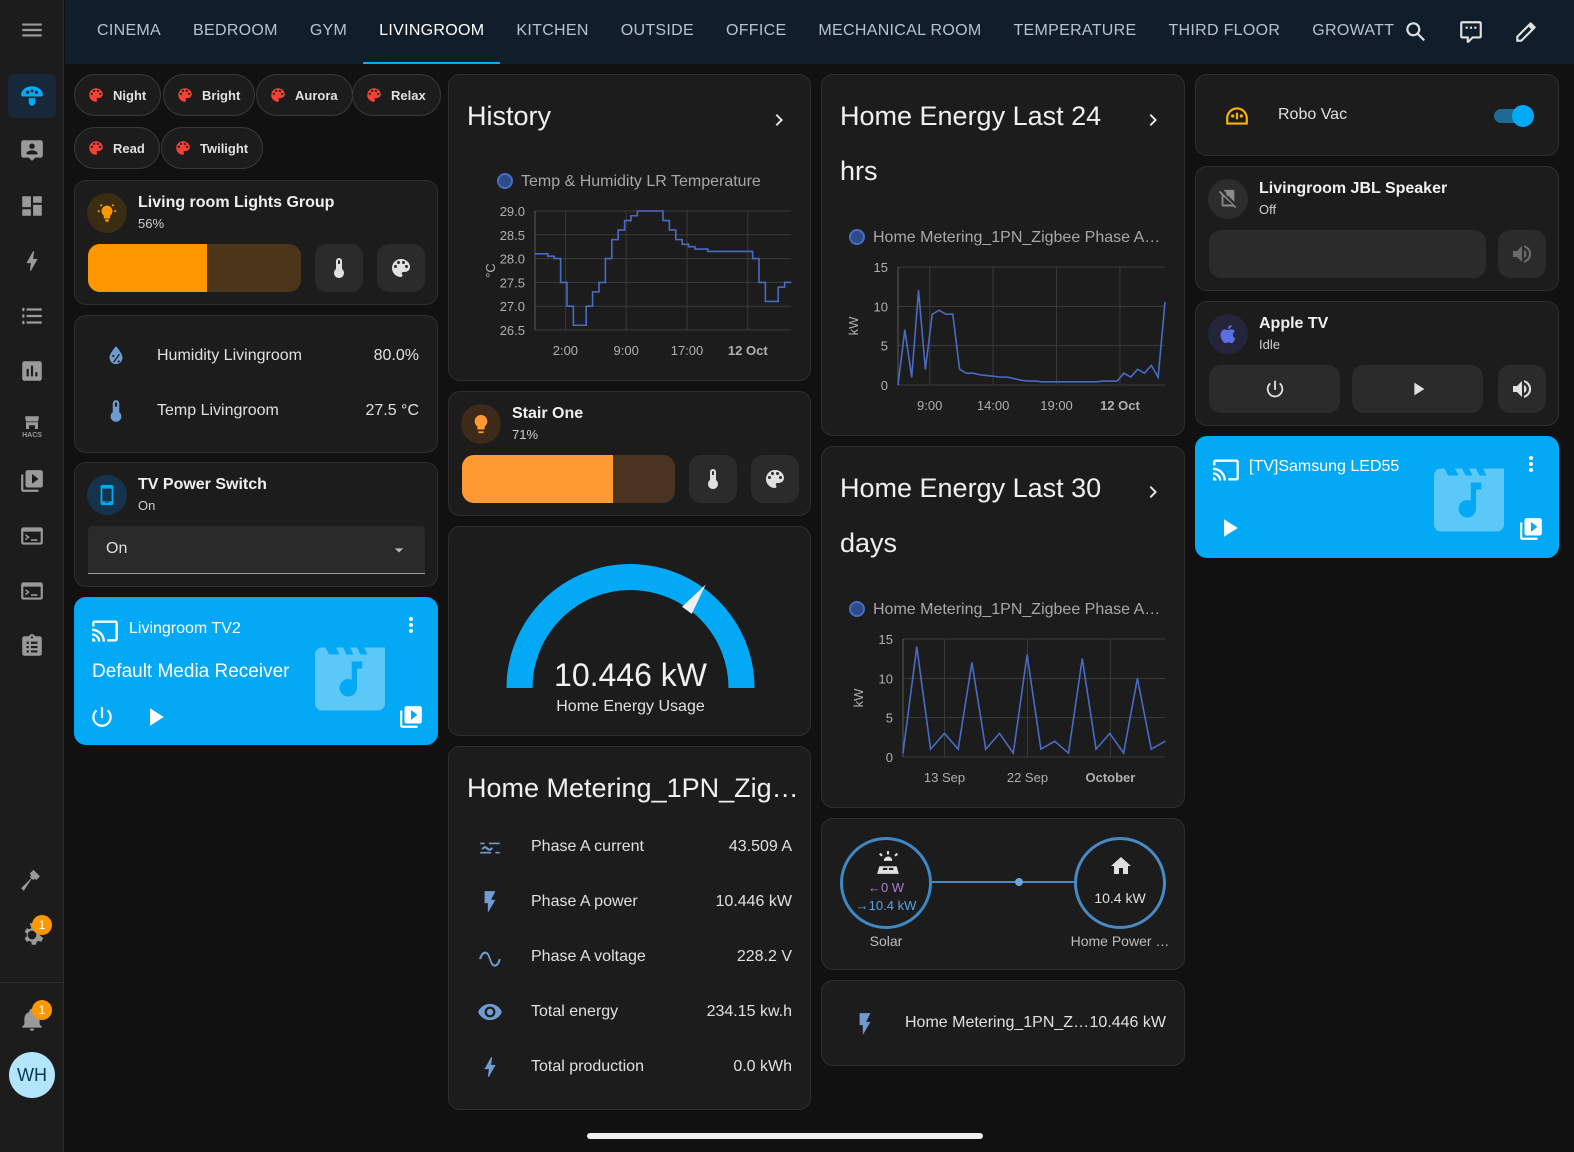 This screenshot has width=1574, height=1152. I want to click on sidebar-item-settings: 1, so click(32, 935).